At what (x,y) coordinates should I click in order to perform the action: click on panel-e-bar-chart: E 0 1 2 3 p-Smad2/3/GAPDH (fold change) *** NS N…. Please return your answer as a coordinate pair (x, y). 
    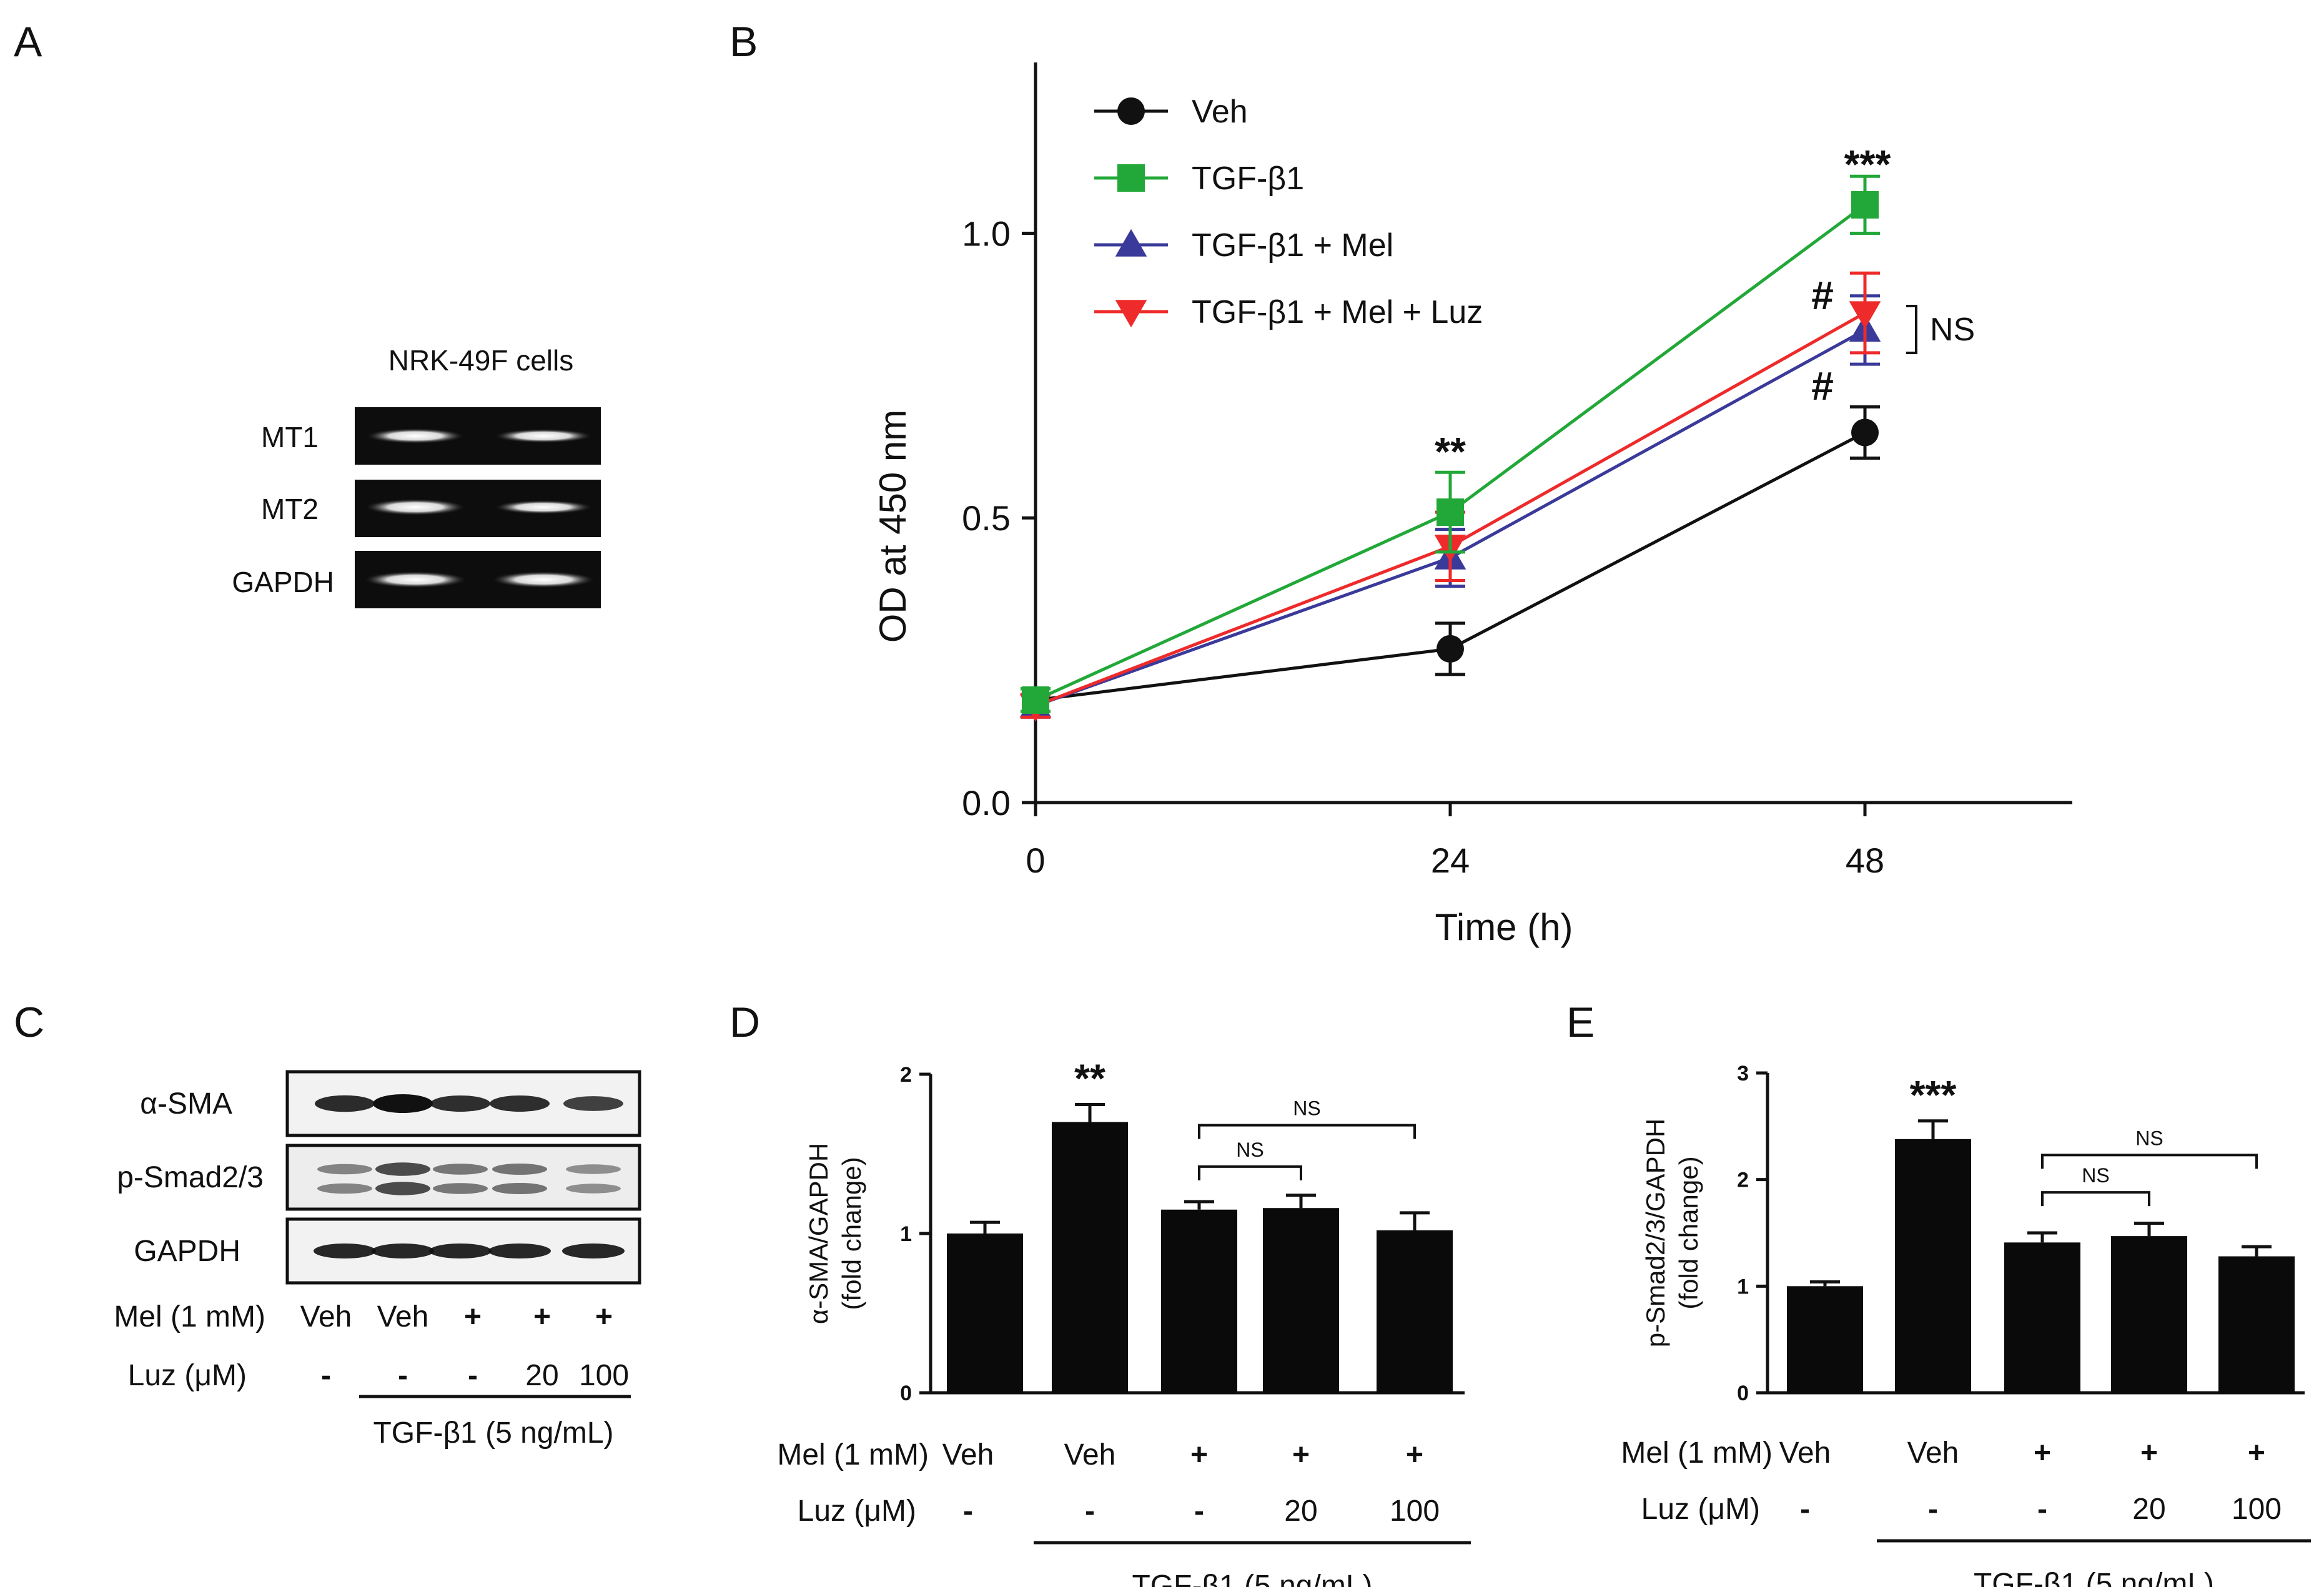
    Looking at the image, I should click on (1938, 1293).